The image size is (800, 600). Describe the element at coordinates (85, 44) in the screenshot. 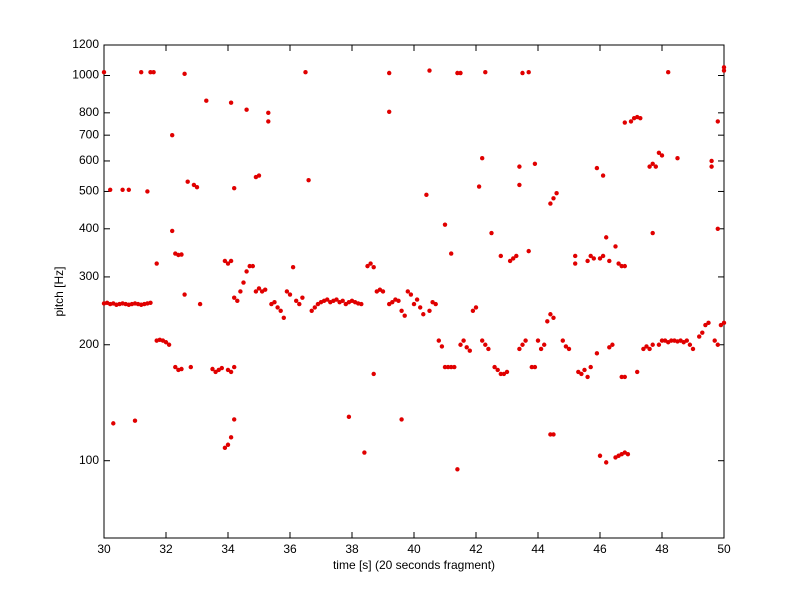

I see `y-tick-label: 1200` at that location.